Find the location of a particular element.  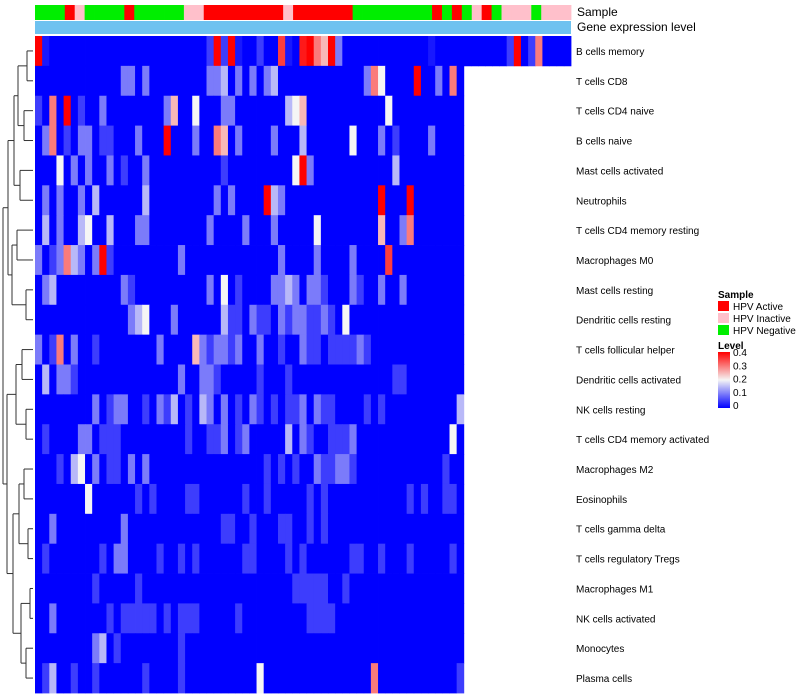

legend-label: HPV Inactive is located at coordinates (762, 319).